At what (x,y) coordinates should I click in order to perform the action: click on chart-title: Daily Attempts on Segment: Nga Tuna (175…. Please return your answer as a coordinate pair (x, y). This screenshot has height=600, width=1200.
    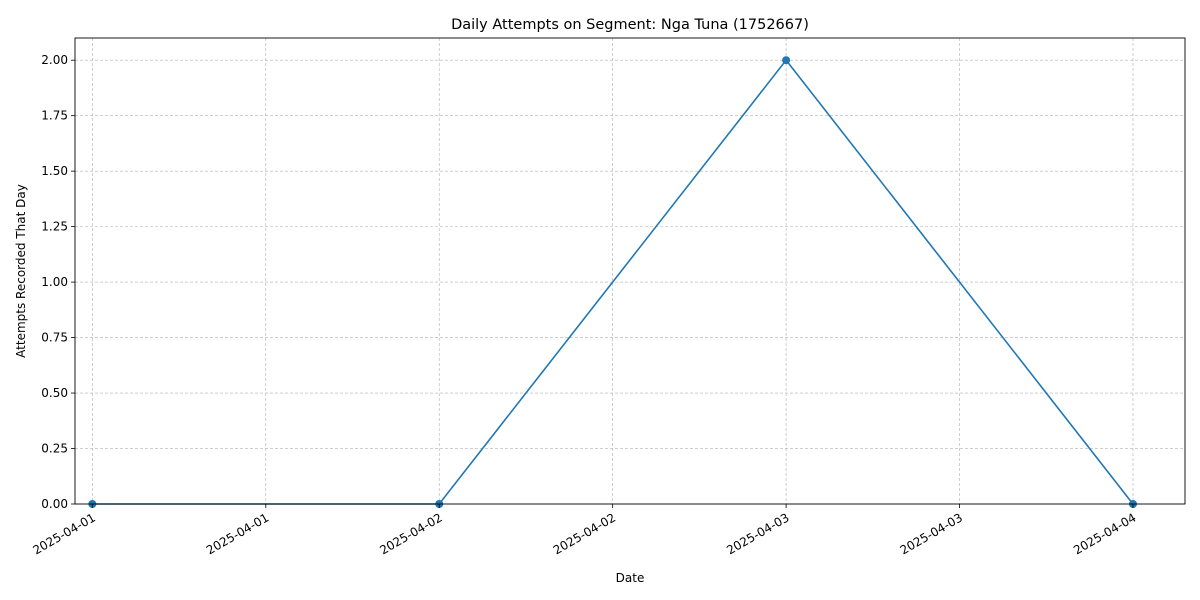
    Looking at the image, I should click on (630, 25).